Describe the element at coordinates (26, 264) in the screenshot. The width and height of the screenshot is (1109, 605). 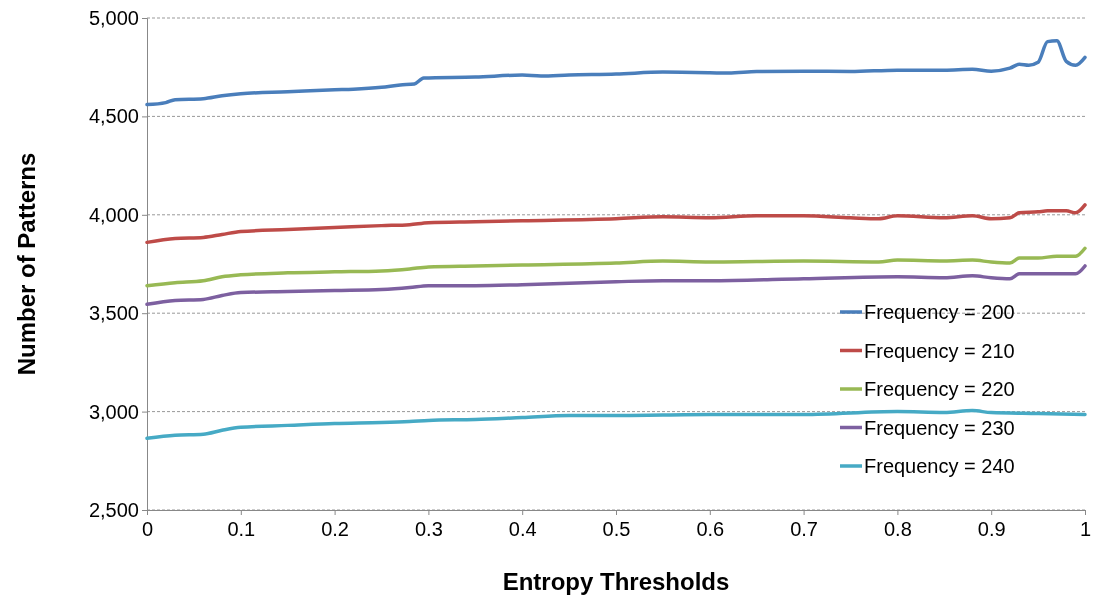
I see `y-axis-title: Number of Patterns` at that location.